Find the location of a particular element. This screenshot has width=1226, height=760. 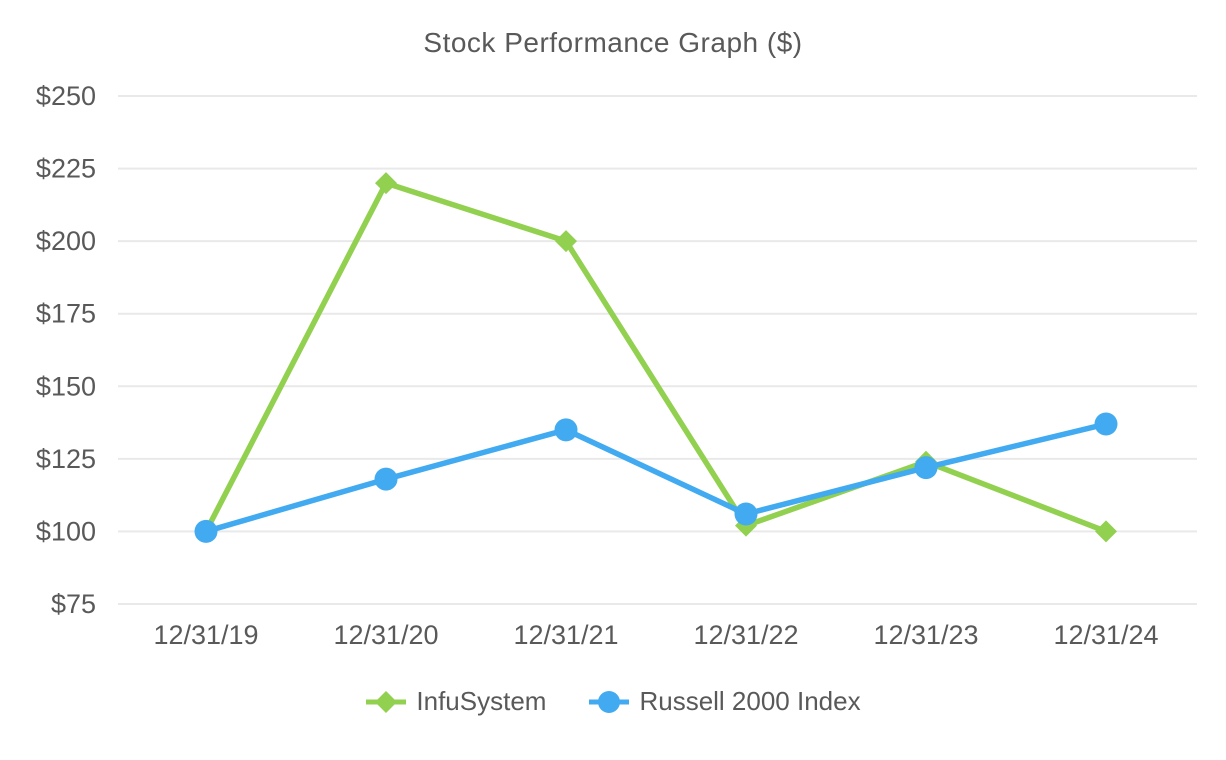

circle-marker-icon is located at coordinates (609, 701).